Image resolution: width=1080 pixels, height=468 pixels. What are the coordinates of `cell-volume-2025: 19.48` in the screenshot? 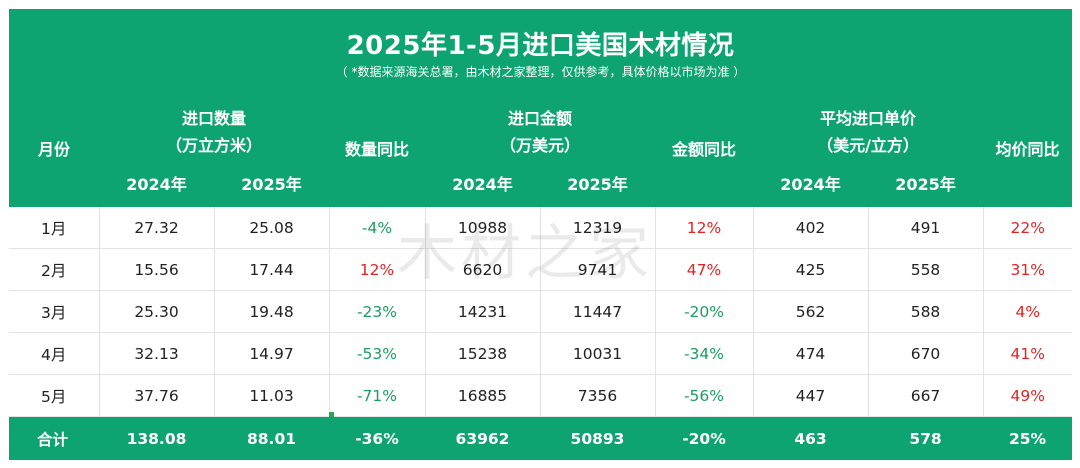 It's located at (272, 311).